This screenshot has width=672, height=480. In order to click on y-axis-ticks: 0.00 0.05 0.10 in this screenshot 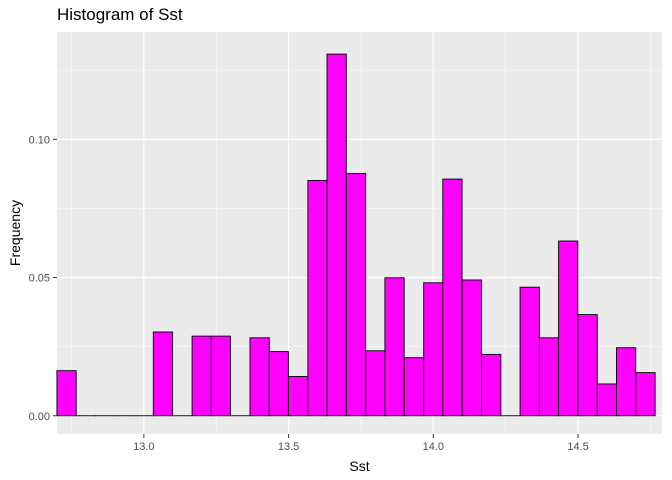, I will do `click(43, 278)`.